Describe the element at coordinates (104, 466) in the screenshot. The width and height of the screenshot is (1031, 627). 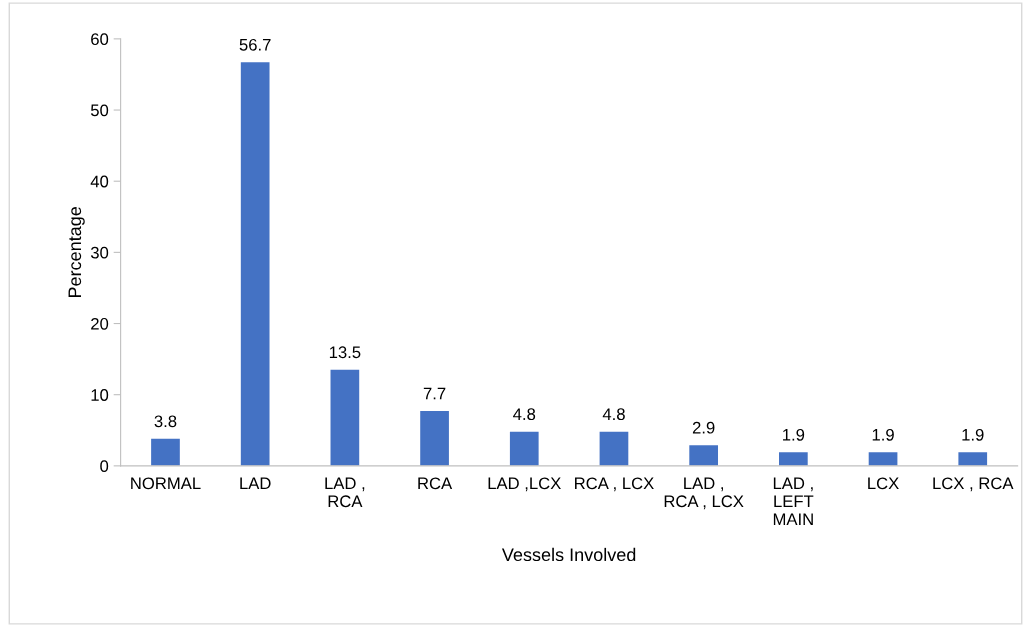
I see `y-tick-label: 0` at that location.